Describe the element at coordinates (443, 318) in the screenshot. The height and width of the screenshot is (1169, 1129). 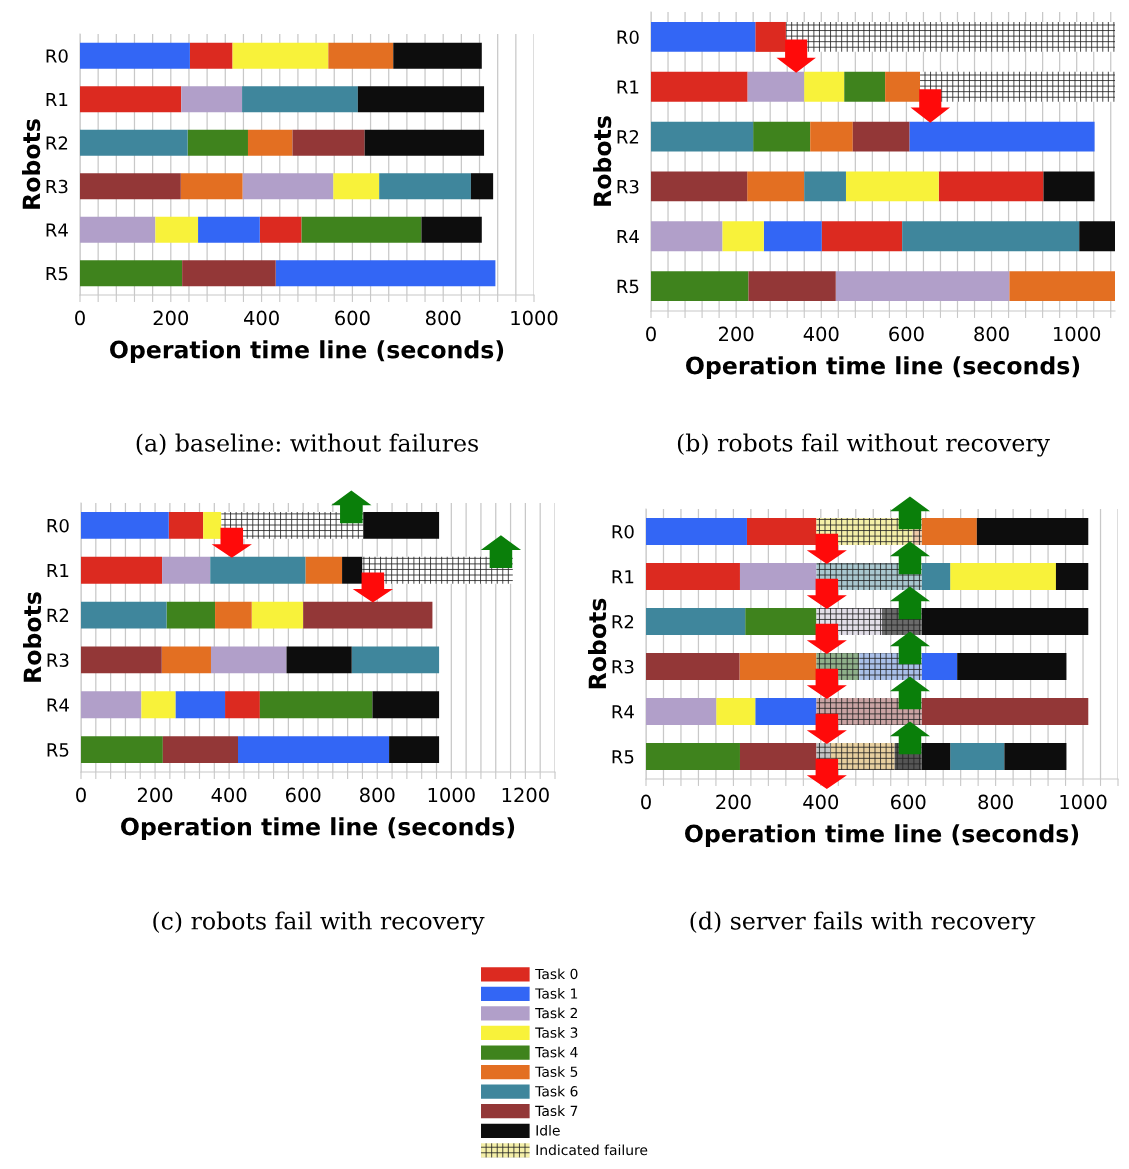
I see `x-tick-label: 800` at that location.